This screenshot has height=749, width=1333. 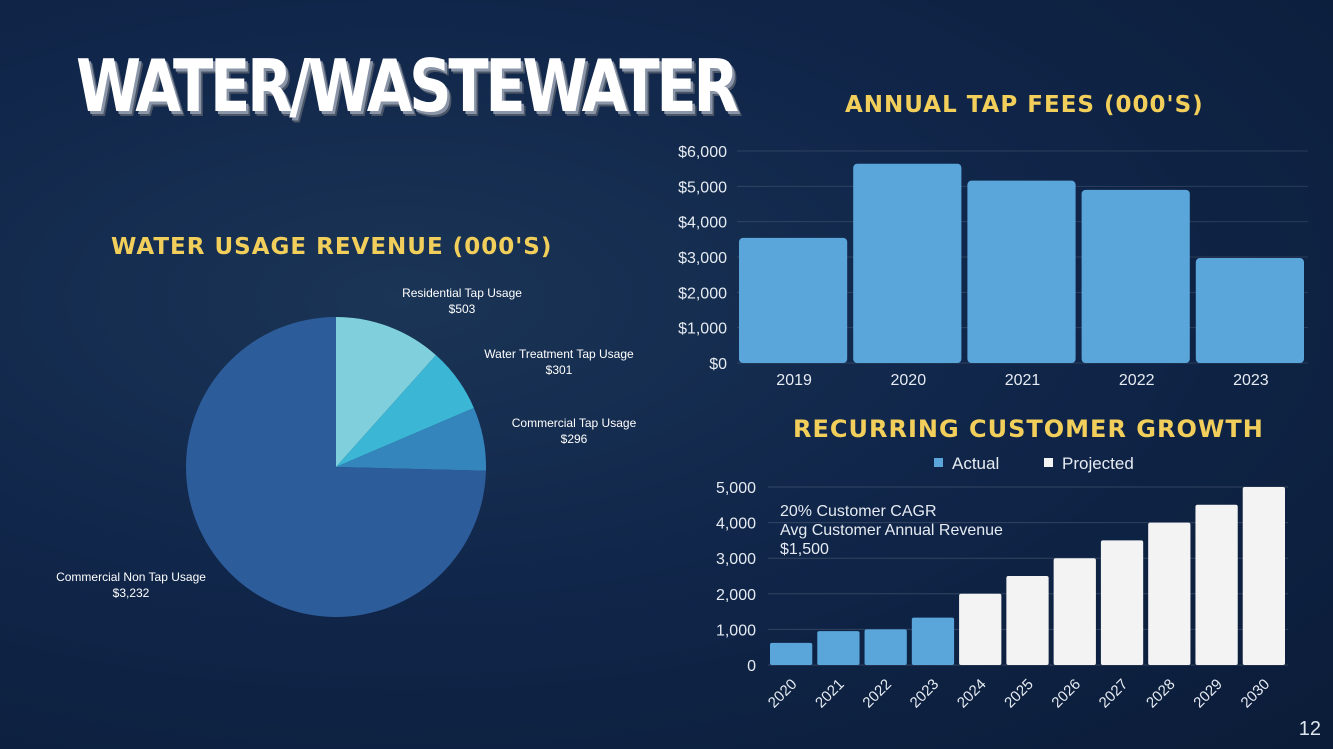 What do you see at coordinates (1098, 463) in the screenshot?
I see `legend-label: Projected` at bounding box center [1098, 463].